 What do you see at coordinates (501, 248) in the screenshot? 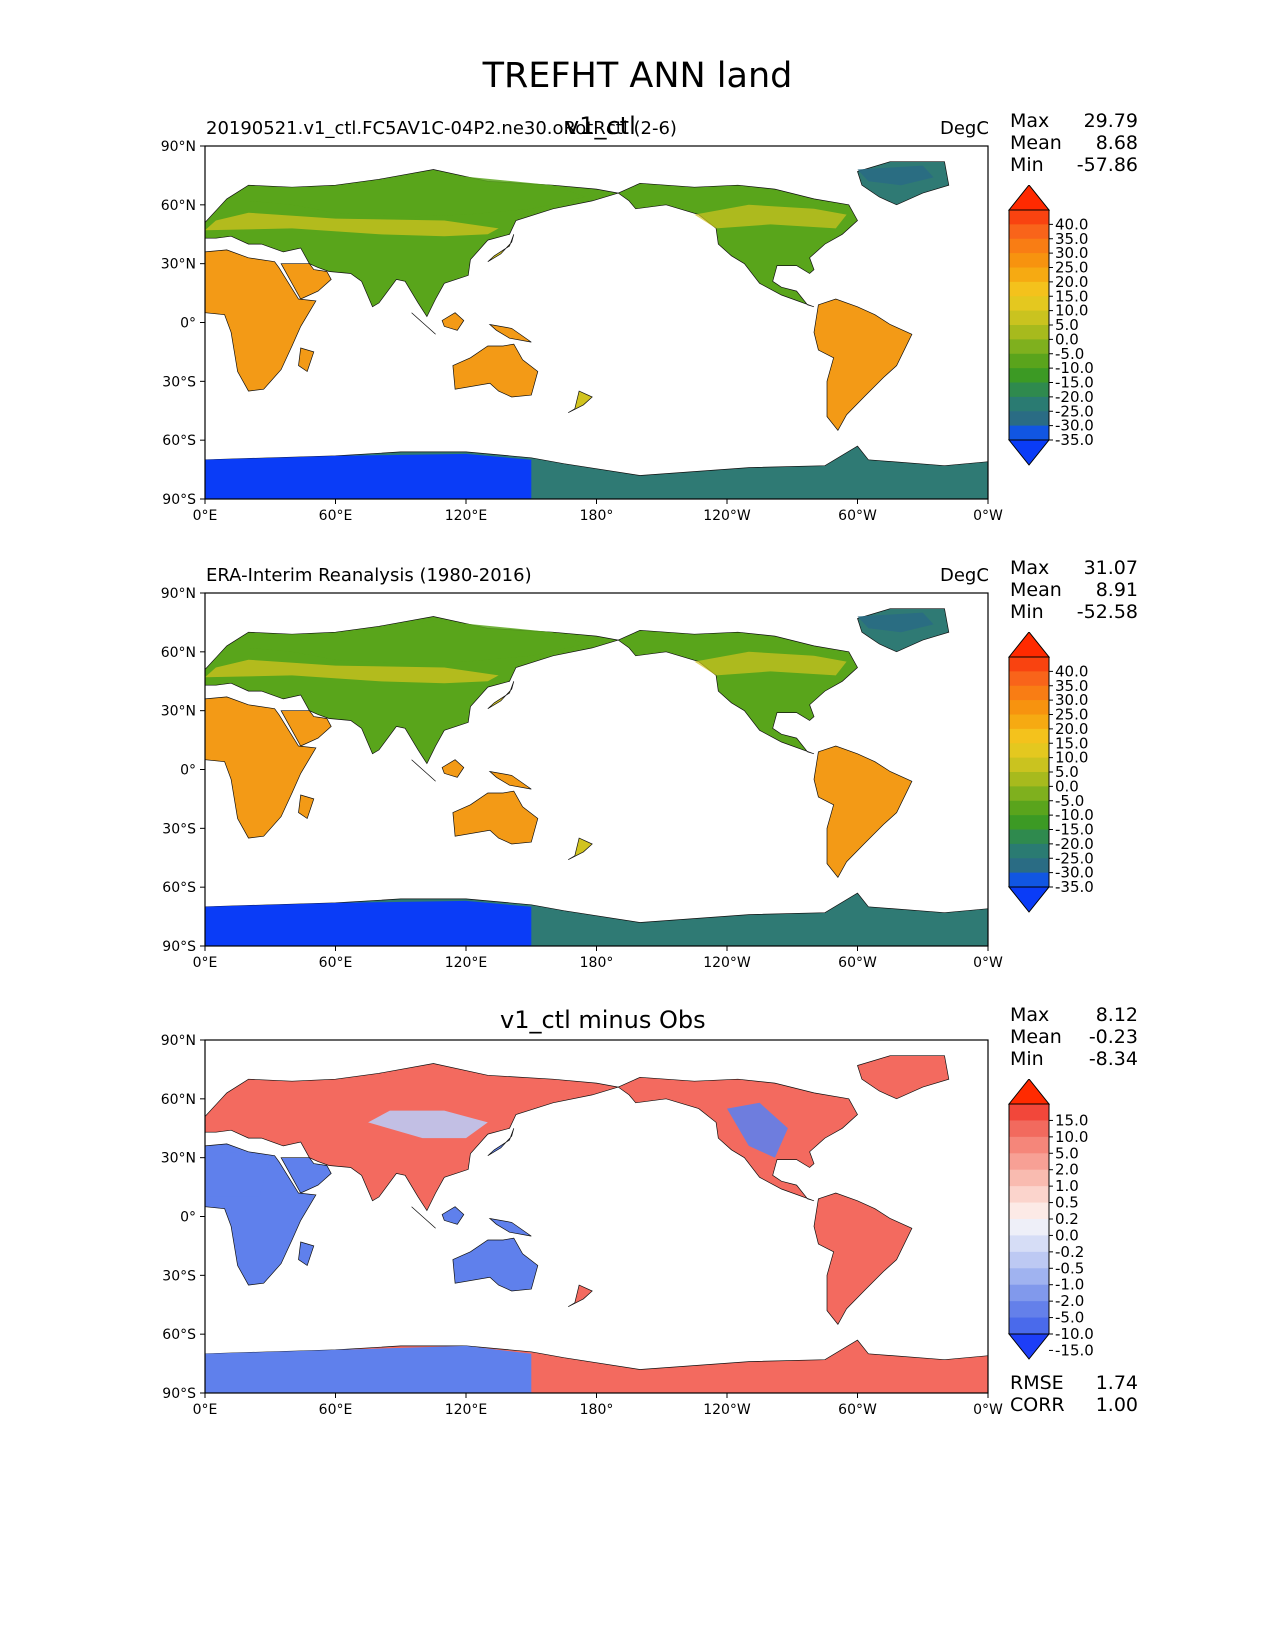
I see `land-japan` at bounding box center [501, 248].